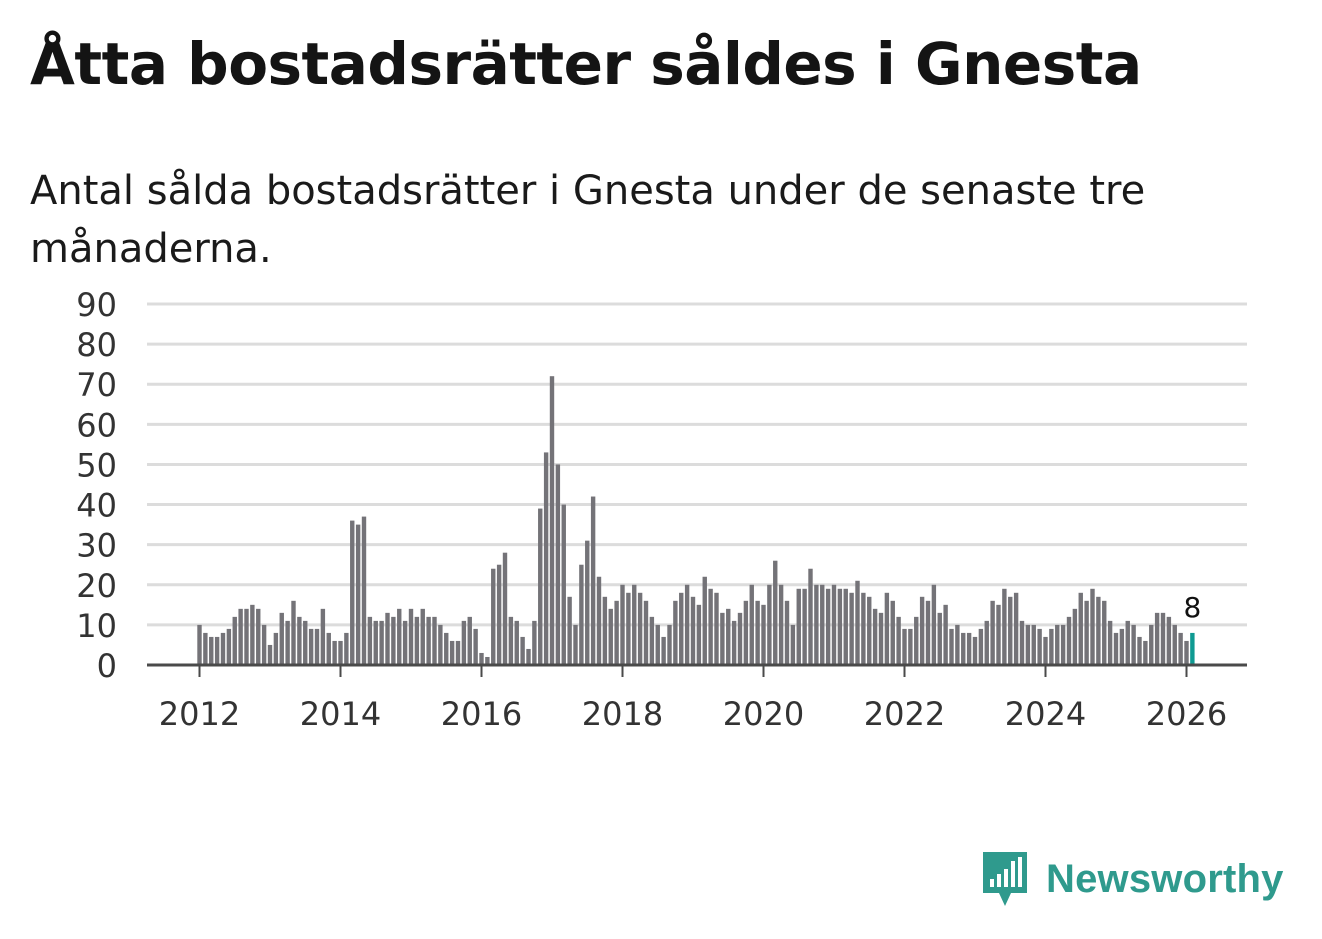 The image size is (1322, 939). What do you see at coordinates (1192, 648) in the screenshot?
I see `bar-latest` at bounding box center [1192, 648].